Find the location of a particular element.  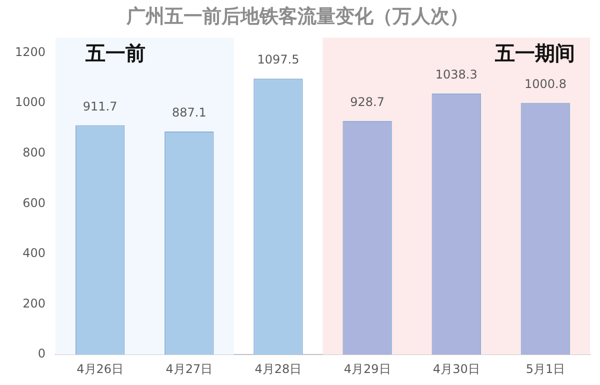

x-tick-label: 4月26日 is located at coordinates (100, 369).